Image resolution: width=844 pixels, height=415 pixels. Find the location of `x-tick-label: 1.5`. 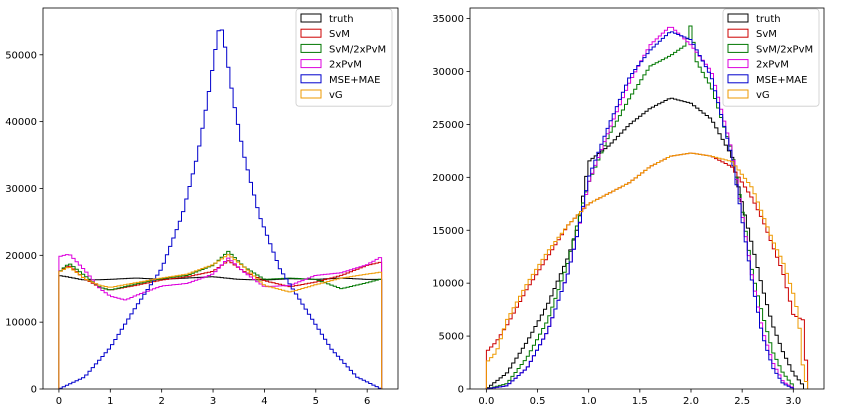

x-tick-label: 1.5 is located at coordinates (640, 401).